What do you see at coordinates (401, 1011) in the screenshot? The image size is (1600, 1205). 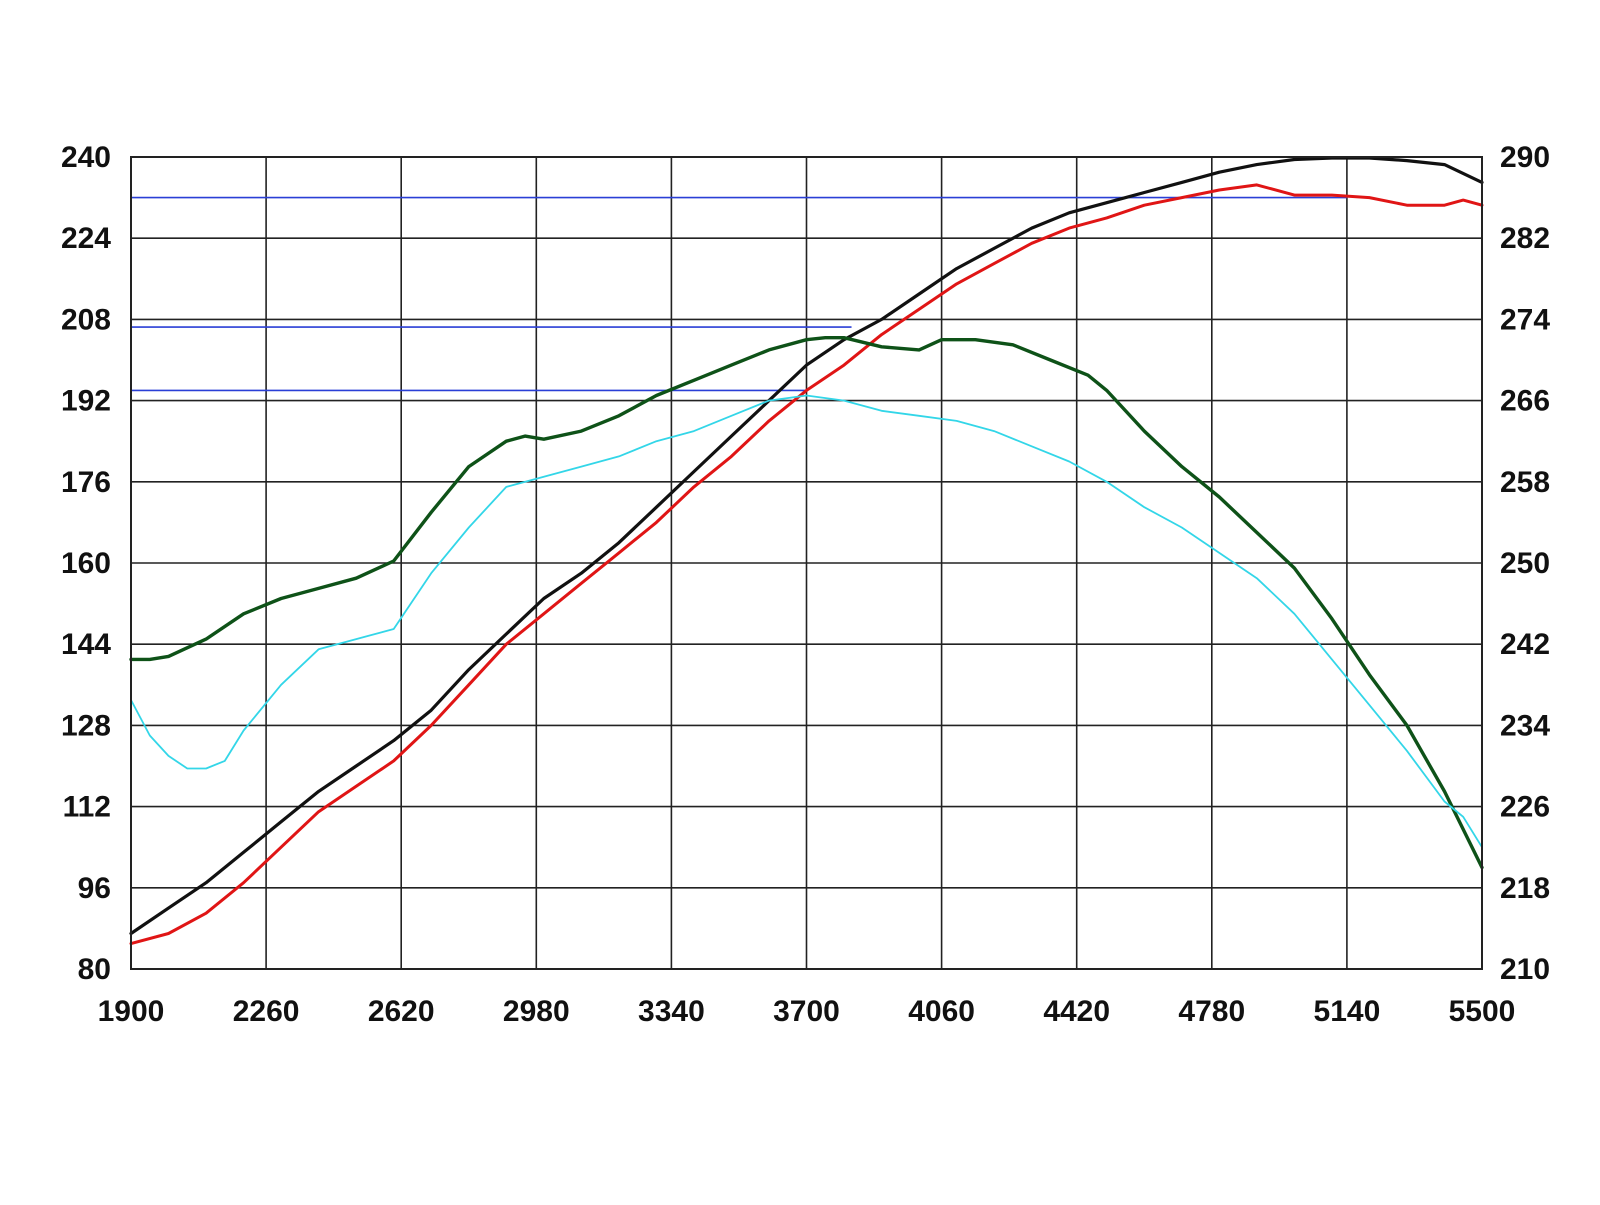 I see `x-tick-label: 2620` at bounding box center [401, 1011].